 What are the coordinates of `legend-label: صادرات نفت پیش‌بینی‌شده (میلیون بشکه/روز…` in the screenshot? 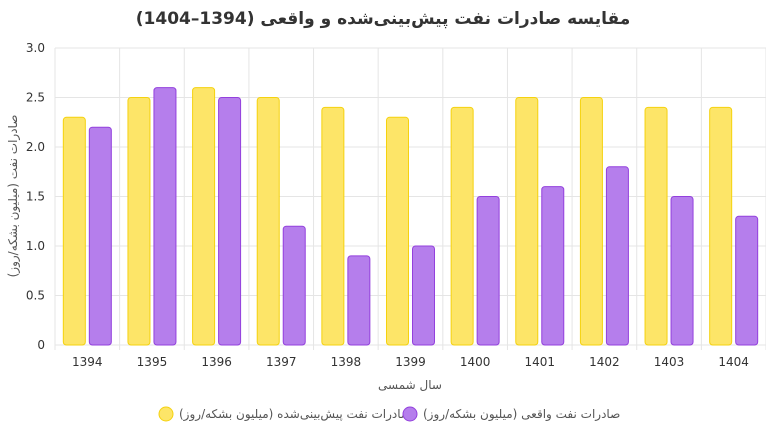 It's located at (295, 414).